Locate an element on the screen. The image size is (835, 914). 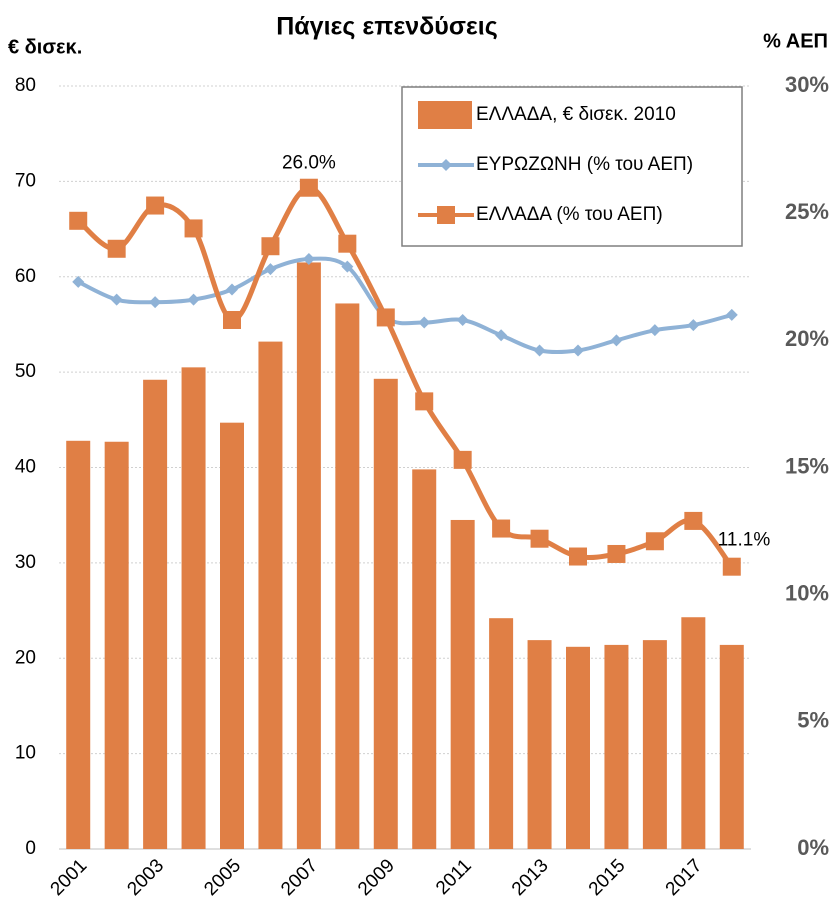
y-tick-label: 0 is located at coordinates (30, 848).